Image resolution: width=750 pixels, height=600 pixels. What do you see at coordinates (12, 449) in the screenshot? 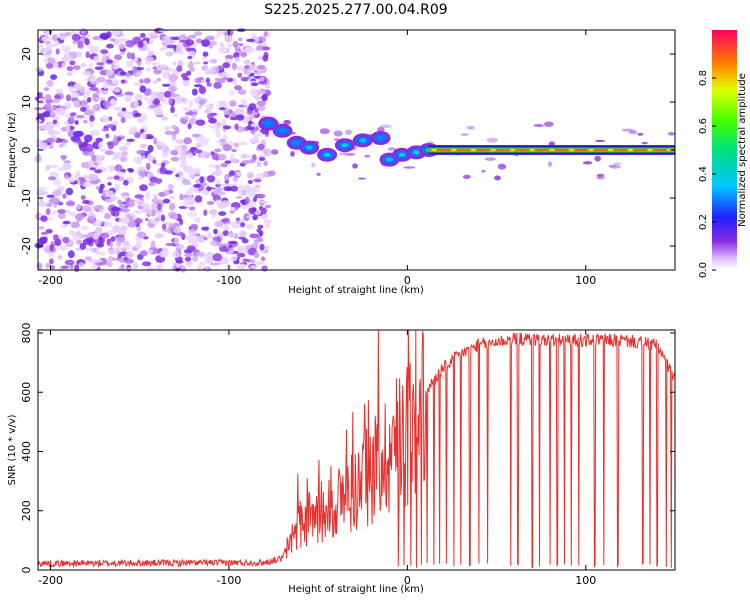
I see `snr-y-label: SNR (10 * v/v)` at bounding box center [12, 449].